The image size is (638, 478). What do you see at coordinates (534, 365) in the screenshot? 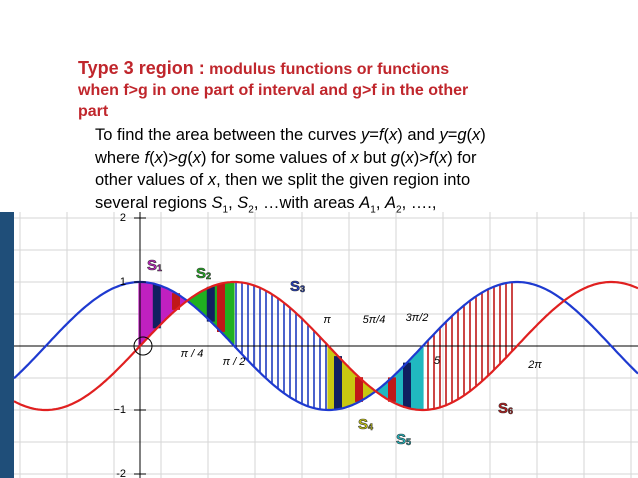
I see `x-label: 2π` at bounding box center [534, 365].